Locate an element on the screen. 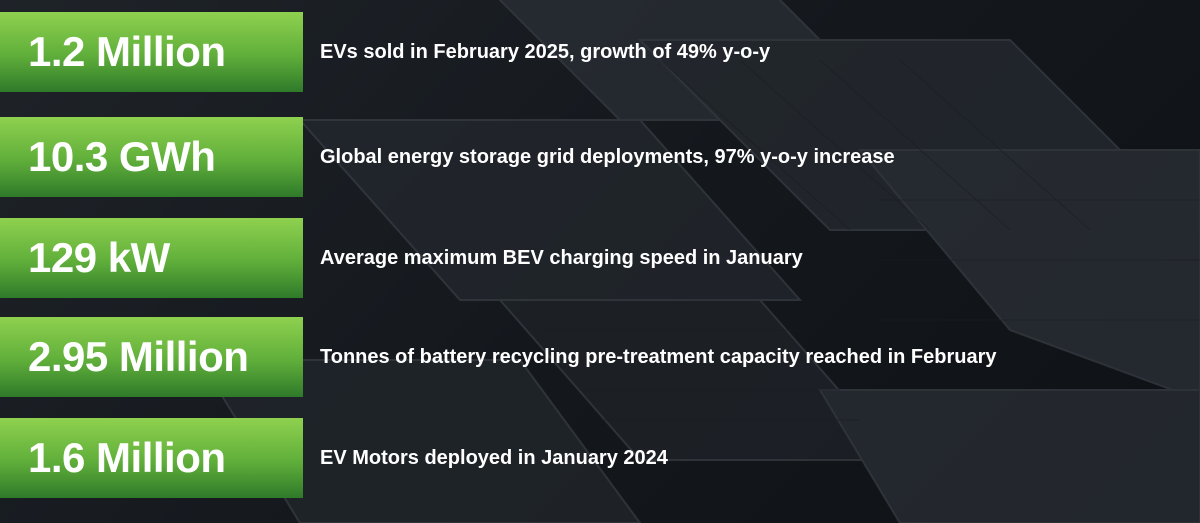 Image resolution: width=1200 pixels, height=523 pixels. stat-box: 2.95 Million is located at coordinates (151, 357).